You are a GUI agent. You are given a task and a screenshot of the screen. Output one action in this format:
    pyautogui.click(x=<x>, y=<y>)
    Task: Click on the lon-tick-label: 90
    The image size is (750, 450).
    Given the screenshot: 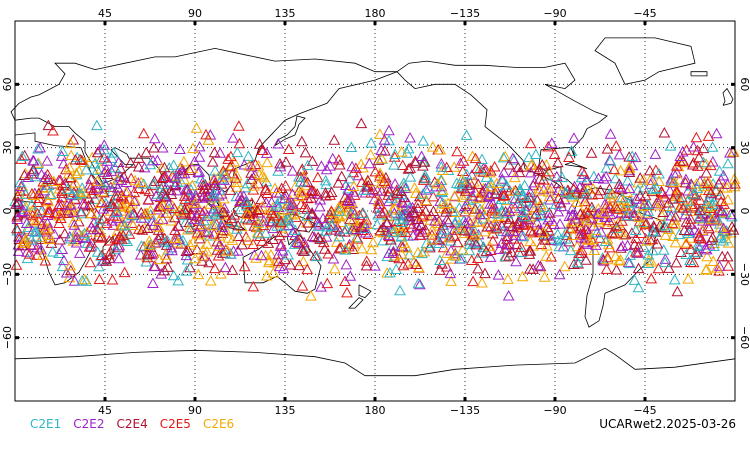 What is the action you would take?
    pyautogui.click(x=195, y=410)
    